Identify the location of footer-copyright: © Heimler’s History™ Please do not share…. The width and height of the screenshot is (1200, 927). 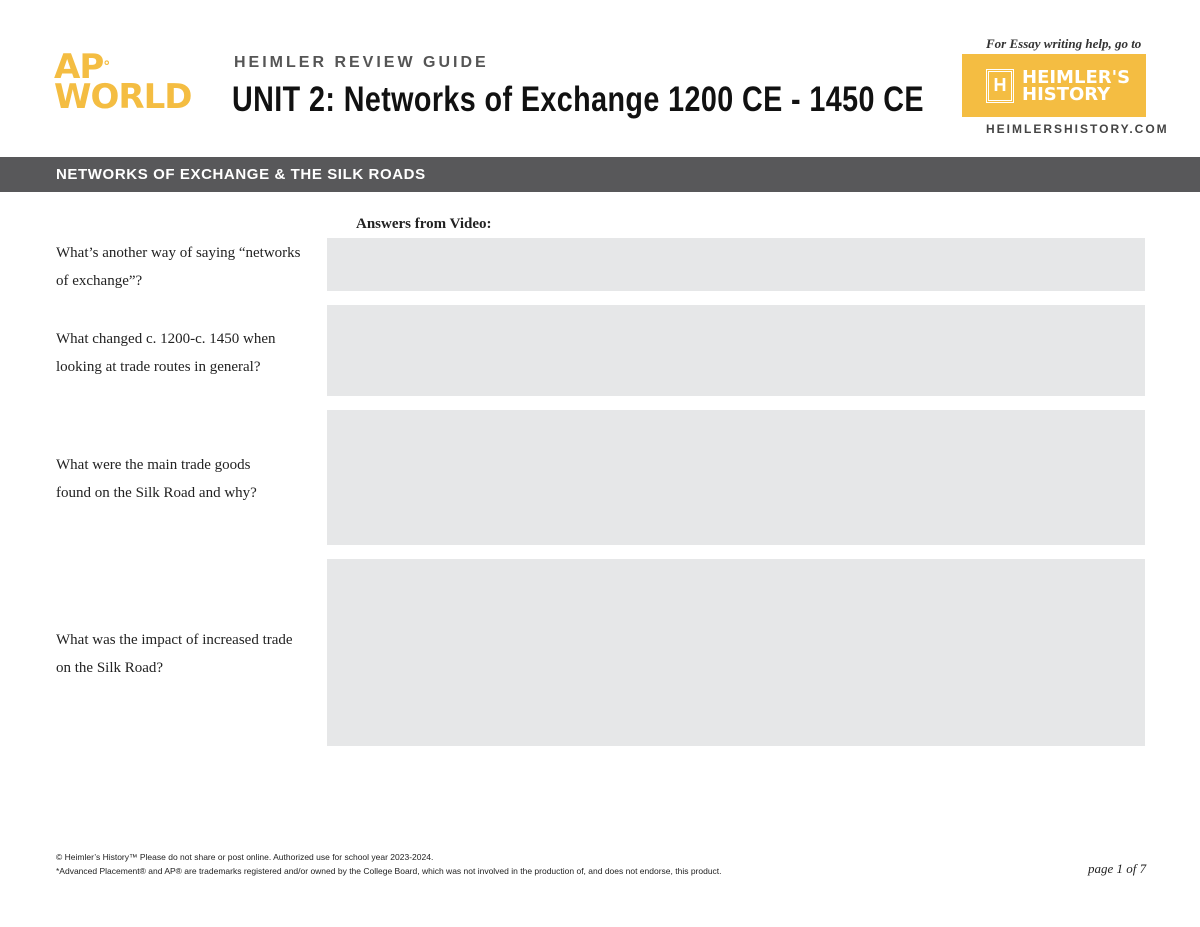
(245, 857).